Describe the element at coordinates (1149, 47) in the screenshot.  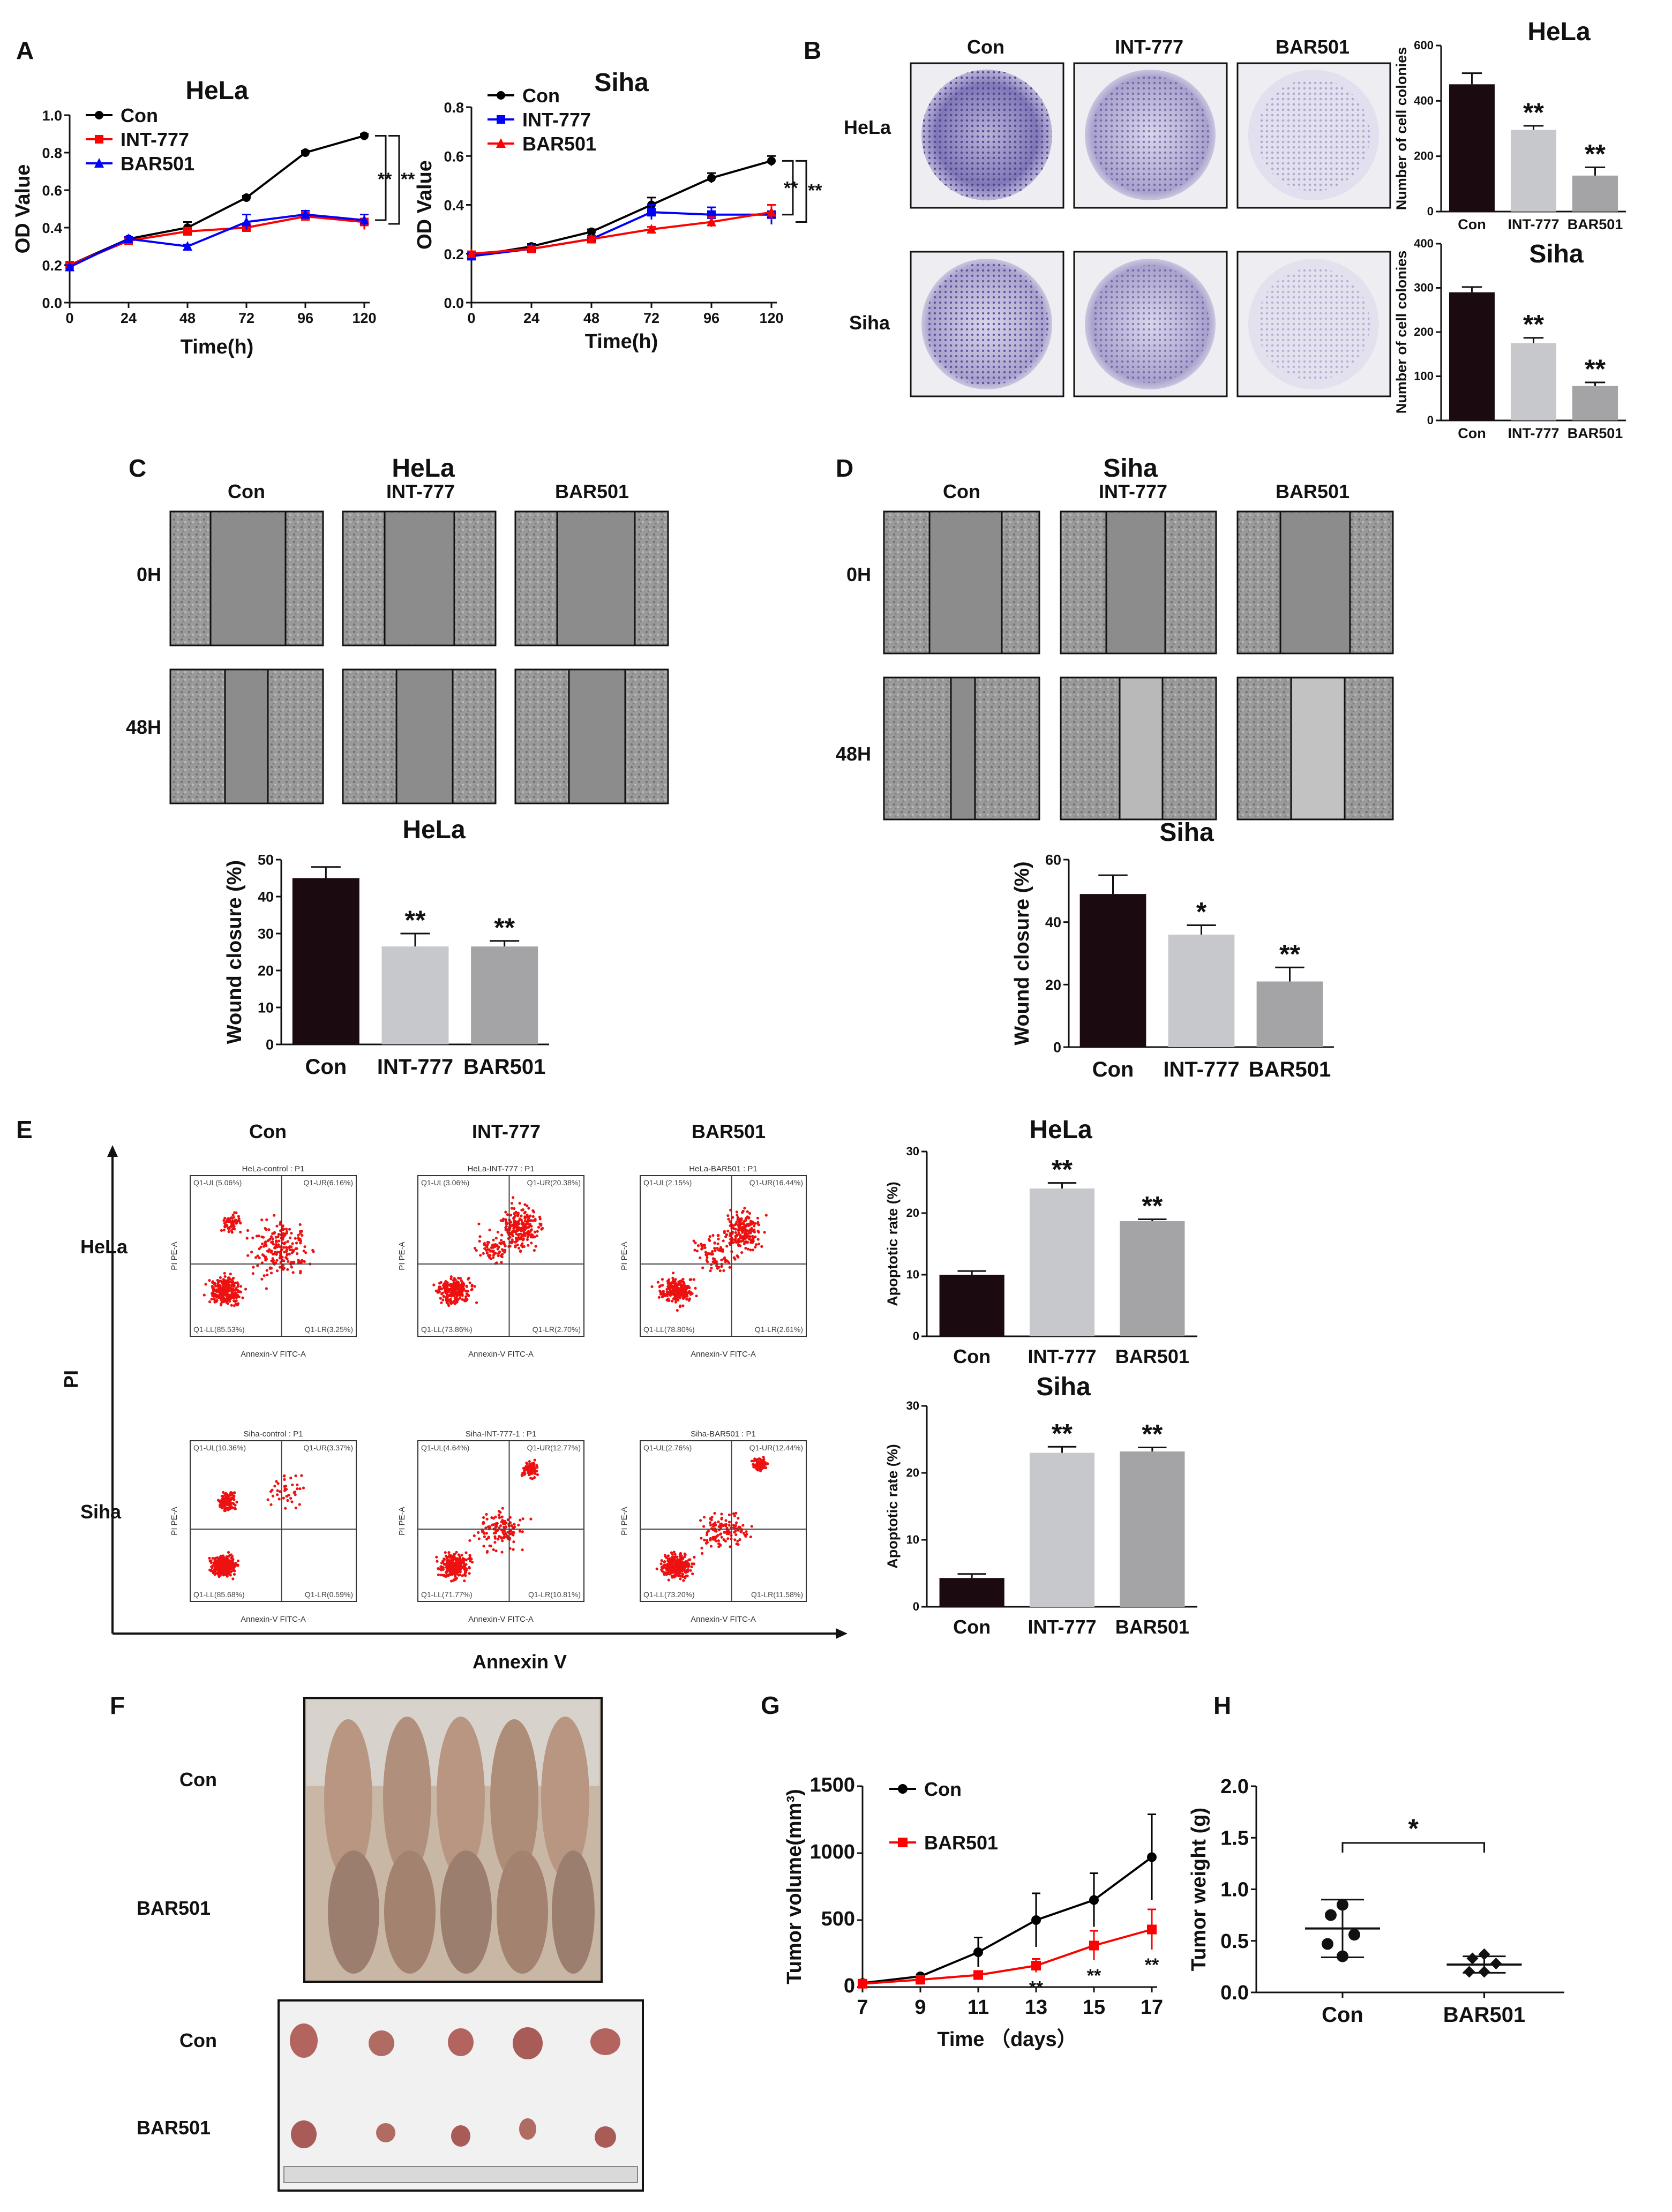
I see `col-label-int777-b: INT-777` at that location.